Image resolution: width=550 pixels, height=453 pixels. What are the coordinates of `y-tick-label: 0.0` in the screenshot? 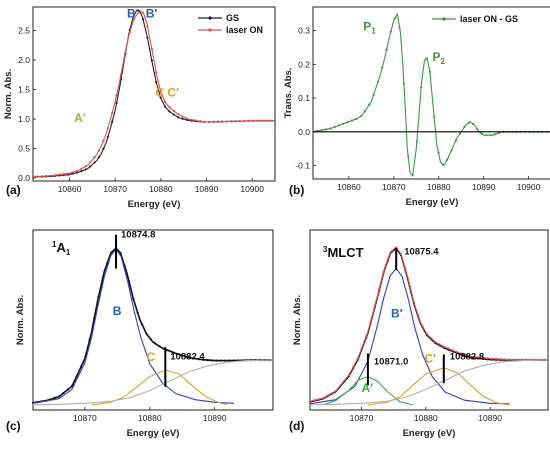 It's located at (304, 132).